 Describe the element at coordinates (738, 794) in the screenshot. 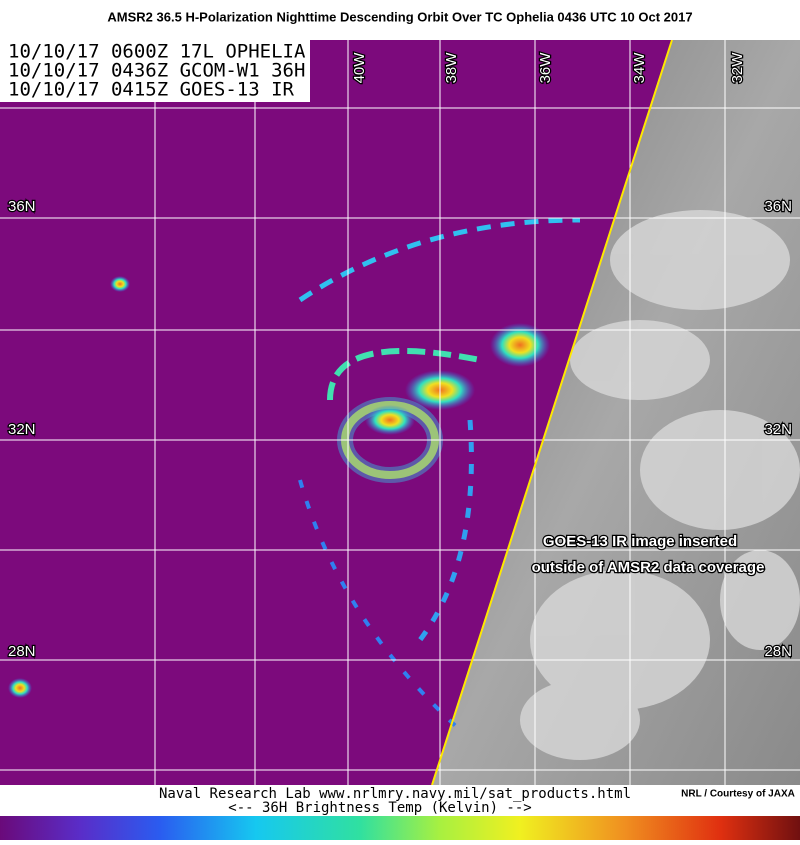

I see `credit: NRL / Courtesy of JAXA` at that location.